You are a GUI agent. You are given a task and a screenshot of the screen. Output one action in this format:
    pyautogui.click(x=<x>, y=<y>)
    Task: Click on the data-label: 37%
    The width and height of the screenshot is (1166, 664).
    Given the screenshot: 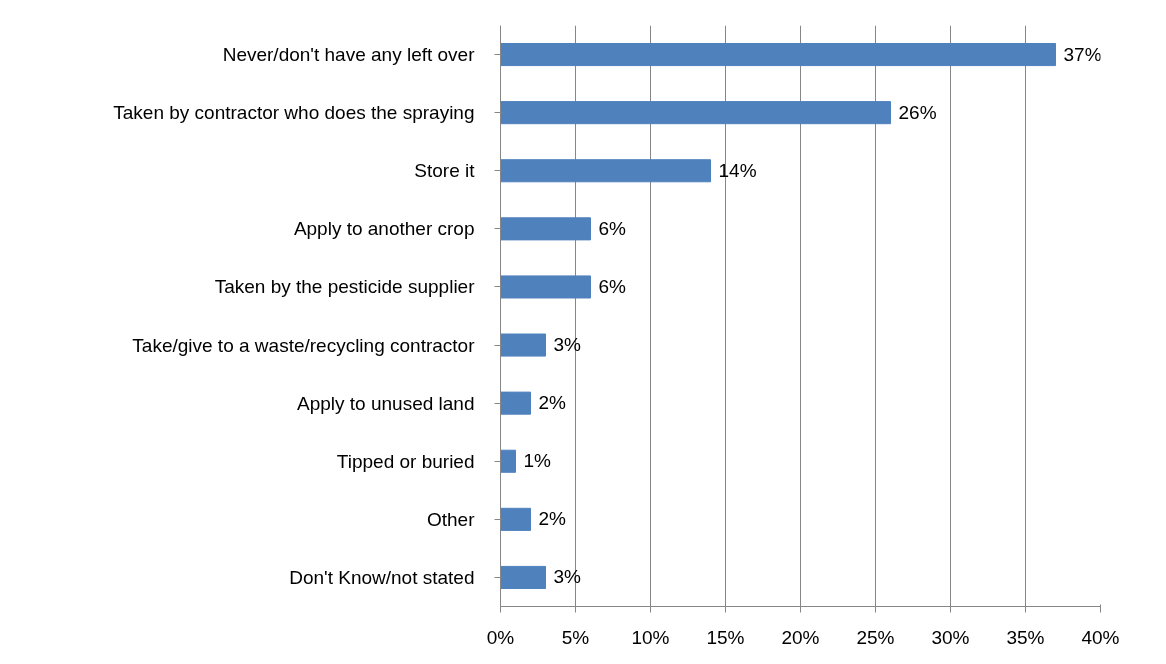 What is the action you would take?
    pyautogui.click(x=1082, y=54)
    